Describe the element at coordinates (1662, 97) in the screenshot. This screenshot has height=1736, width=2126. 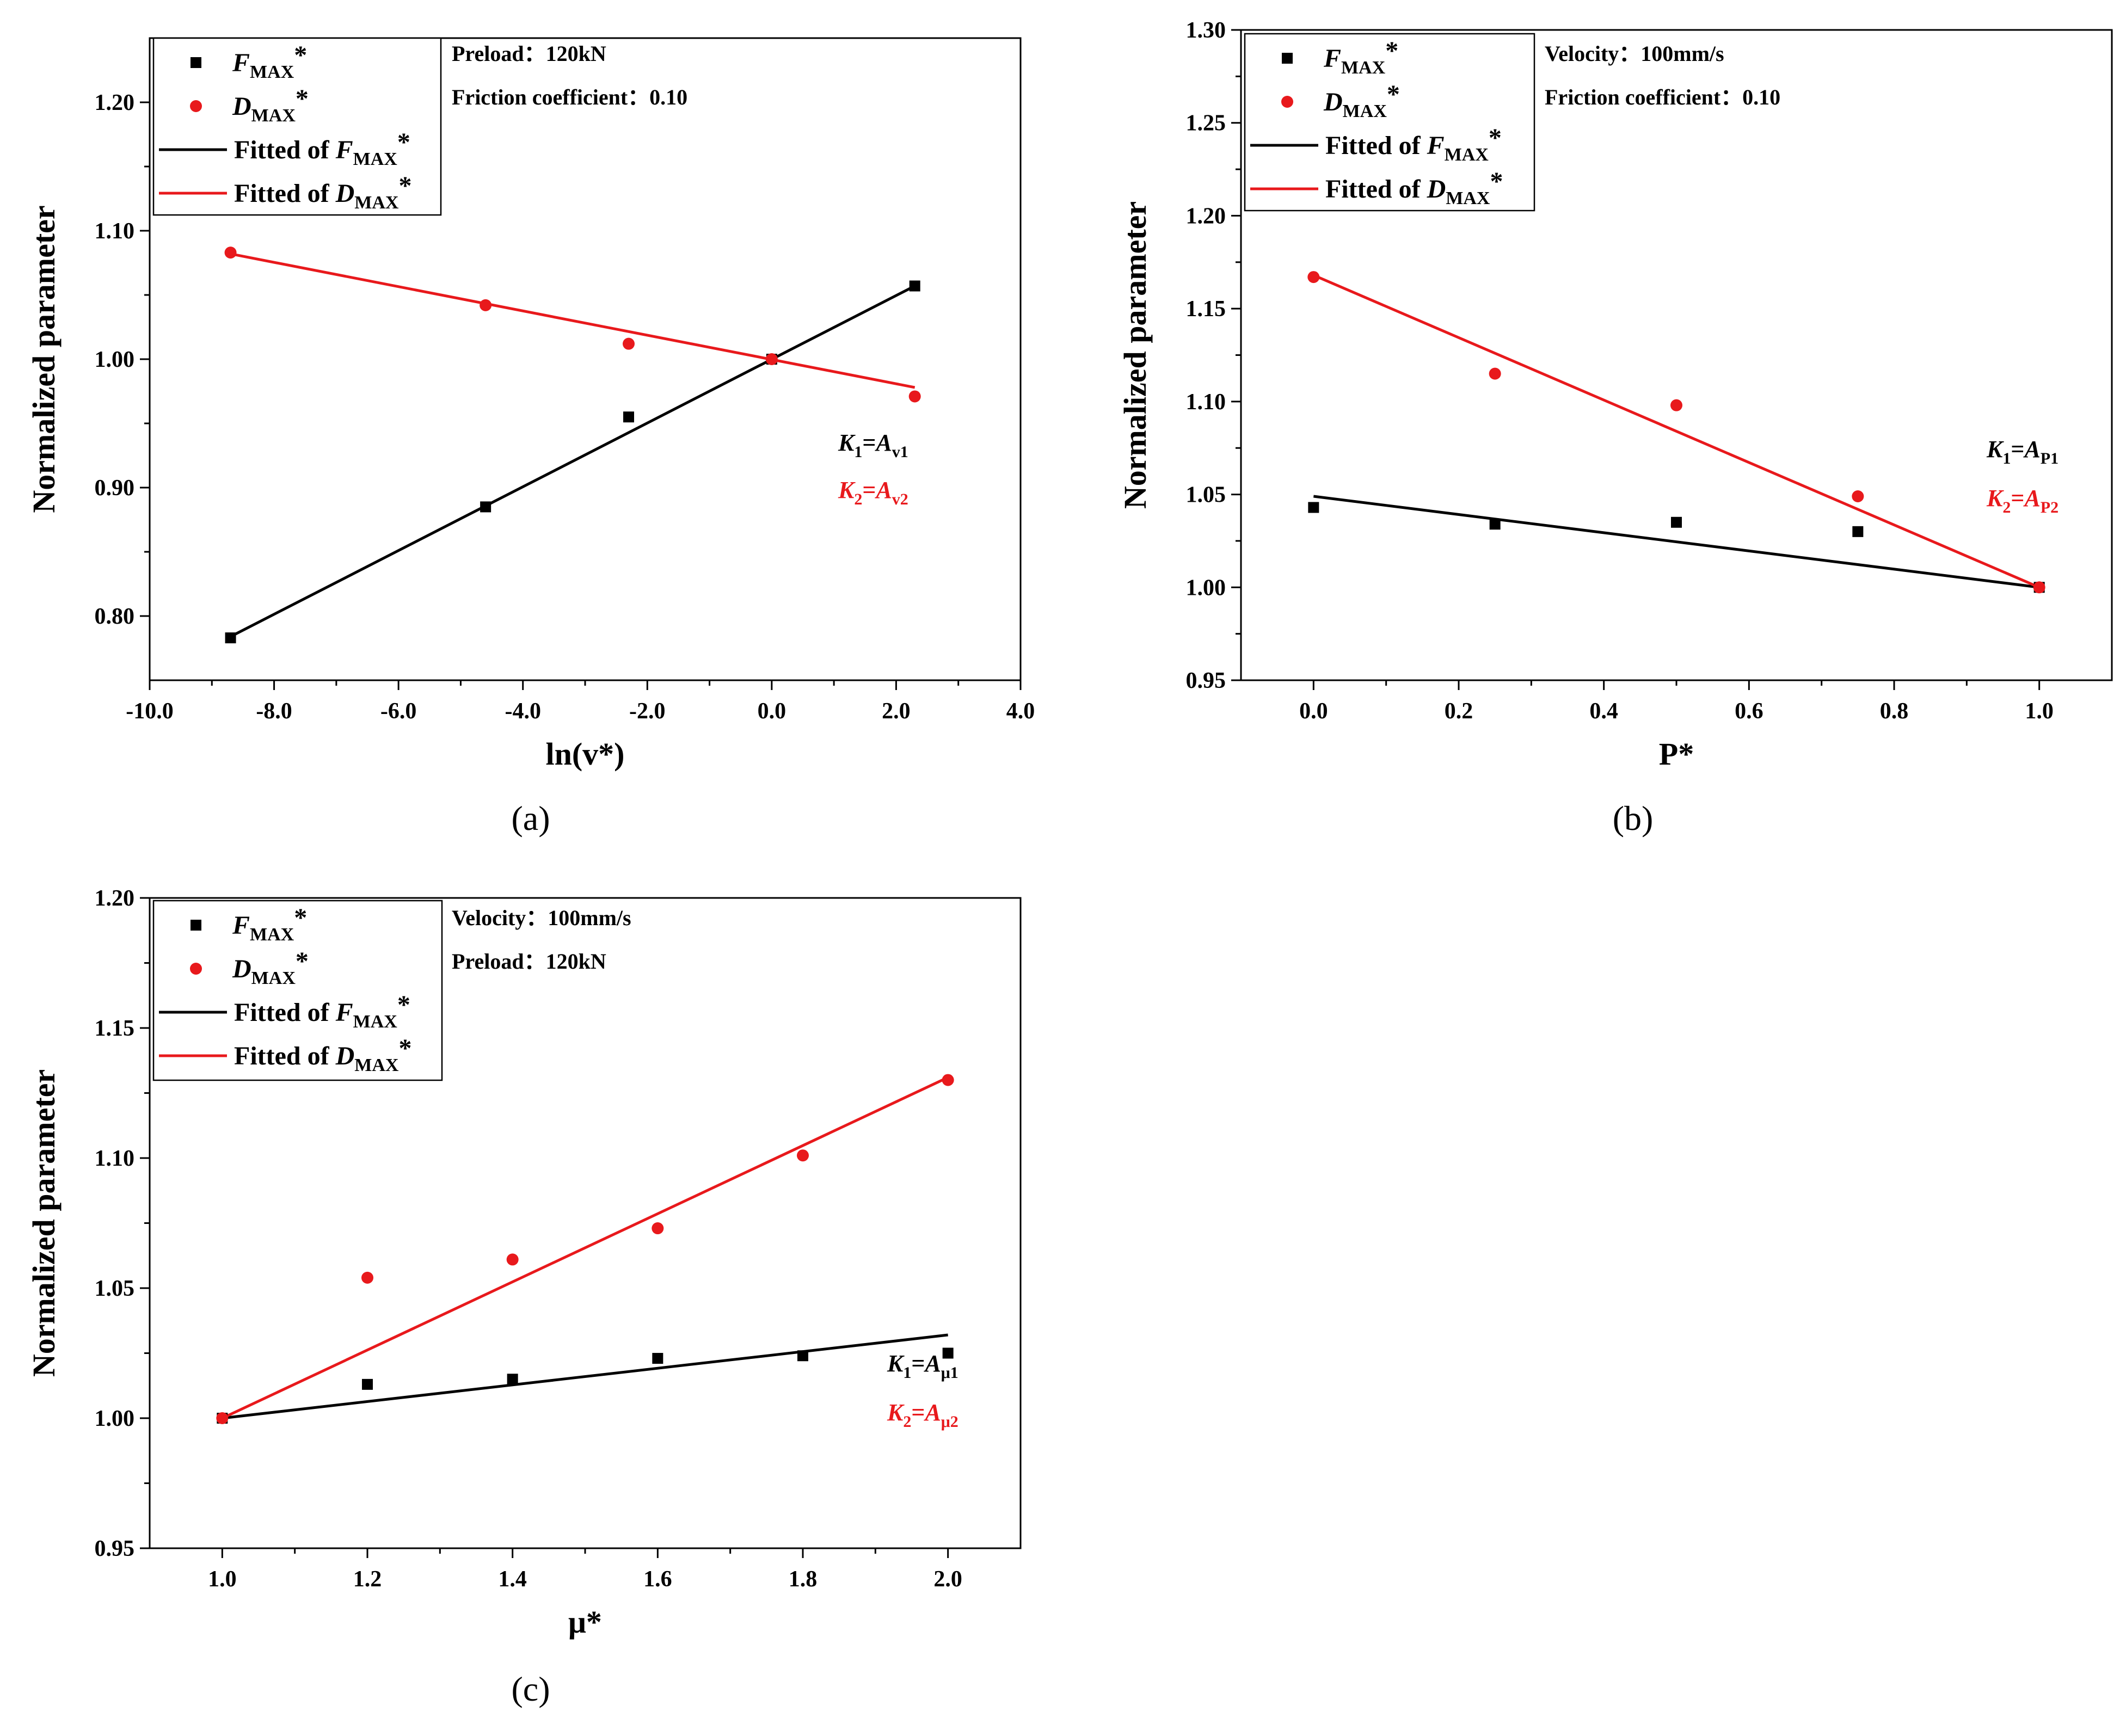
I see `condition-note: Friction coefficient：0.10` at that location.